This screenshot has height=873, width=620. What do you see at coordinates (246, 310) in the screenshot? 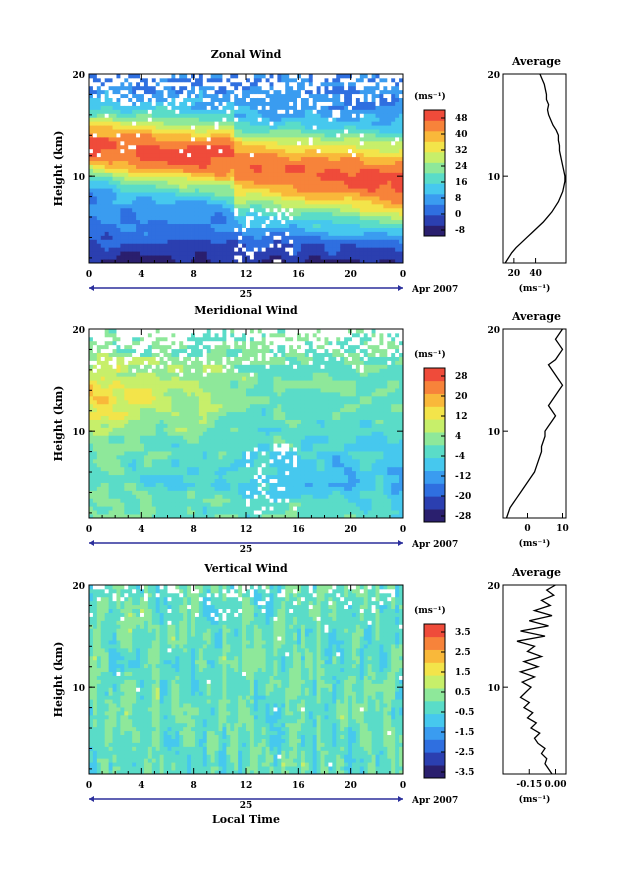
I see `panel-title: Meridional Wind` at bounding box center [246, 310].